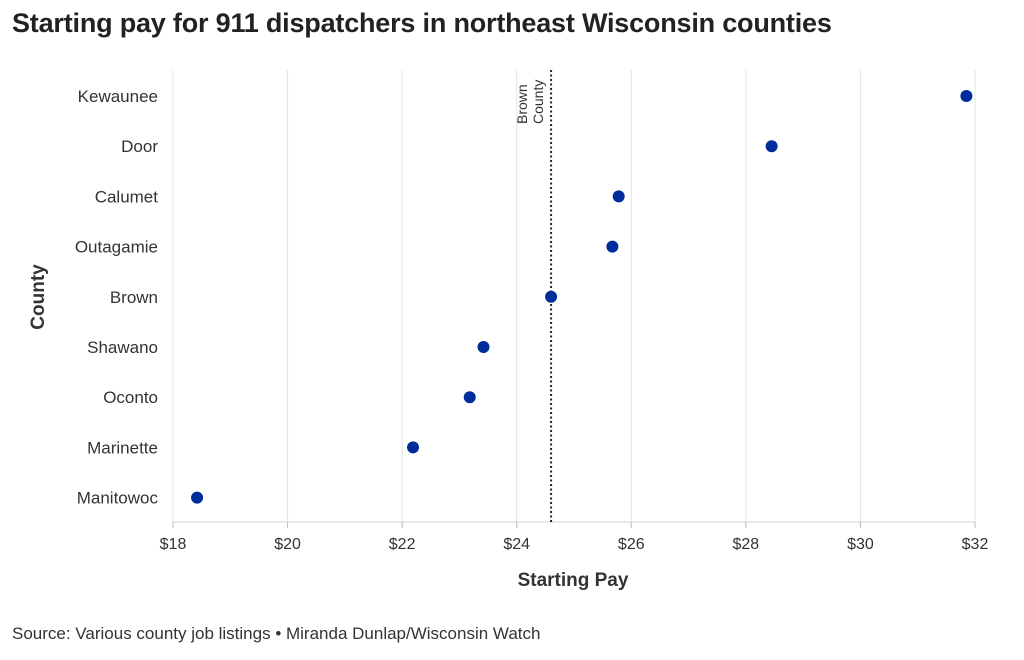  What do you see at coordinates (118, 498) in the screenshot?
I see `y-category-label: Manitowoc` at bounding box center [118, 498].